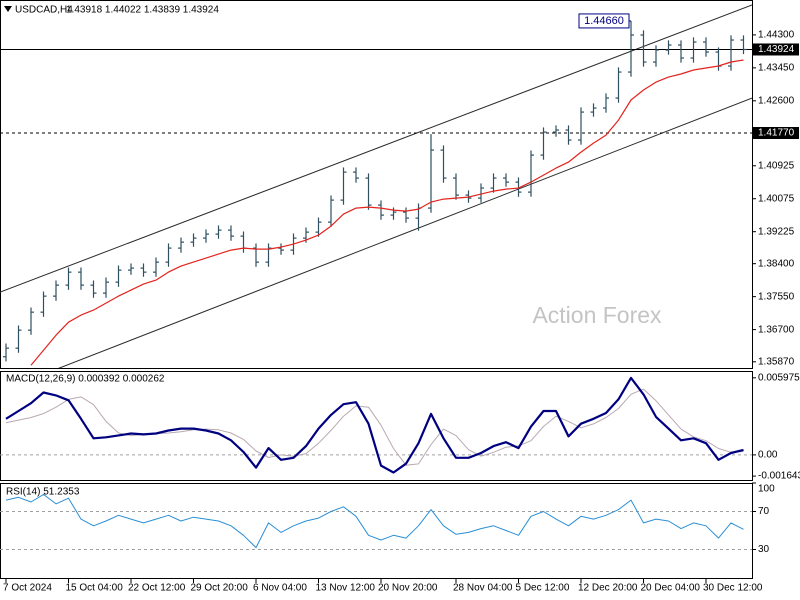  I want to click on price-level-label: 1.41770, so click(776, 133).